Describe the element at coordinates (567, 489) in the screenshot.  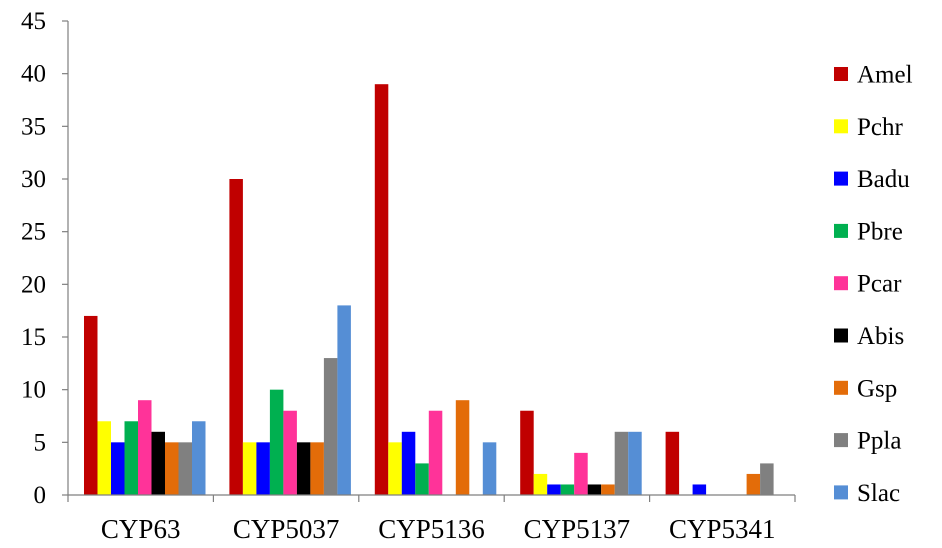
I see `bar-pbre-cyp5137` at that location.